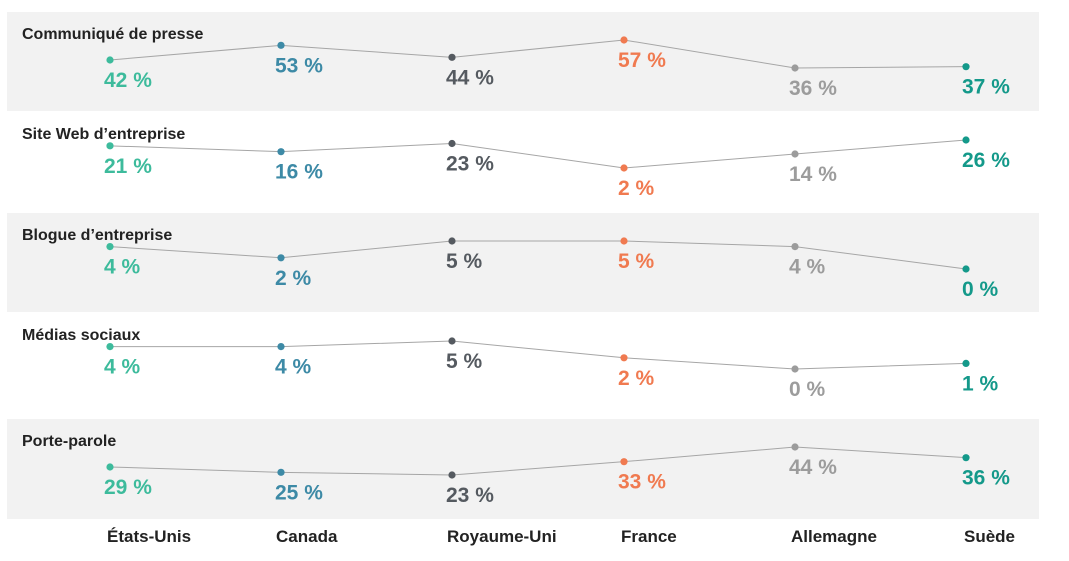  Describe the element at coordinates (299, 65) in the screenshot. I see `data-label: 53 %` at that location.